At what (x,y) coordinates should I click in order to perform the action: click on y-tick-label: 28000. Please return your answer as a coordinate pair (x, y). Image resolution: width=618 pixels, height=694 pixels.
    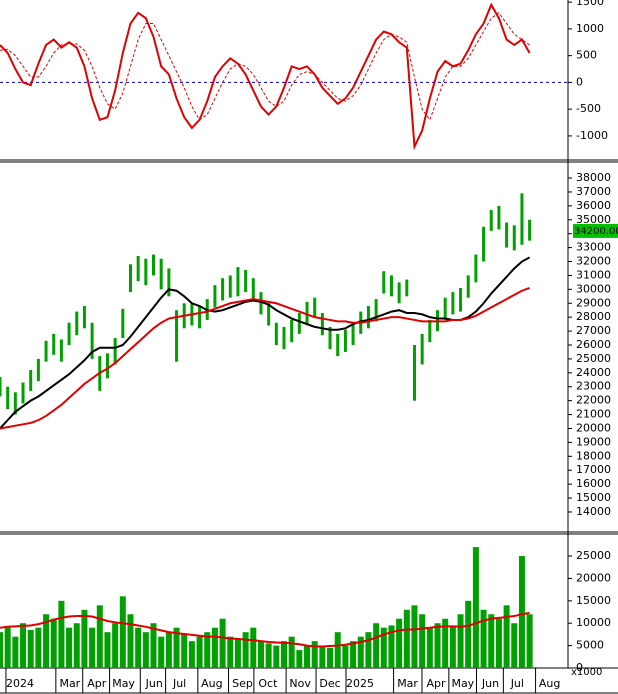
    Looking at the image, I should click on (593, 316).